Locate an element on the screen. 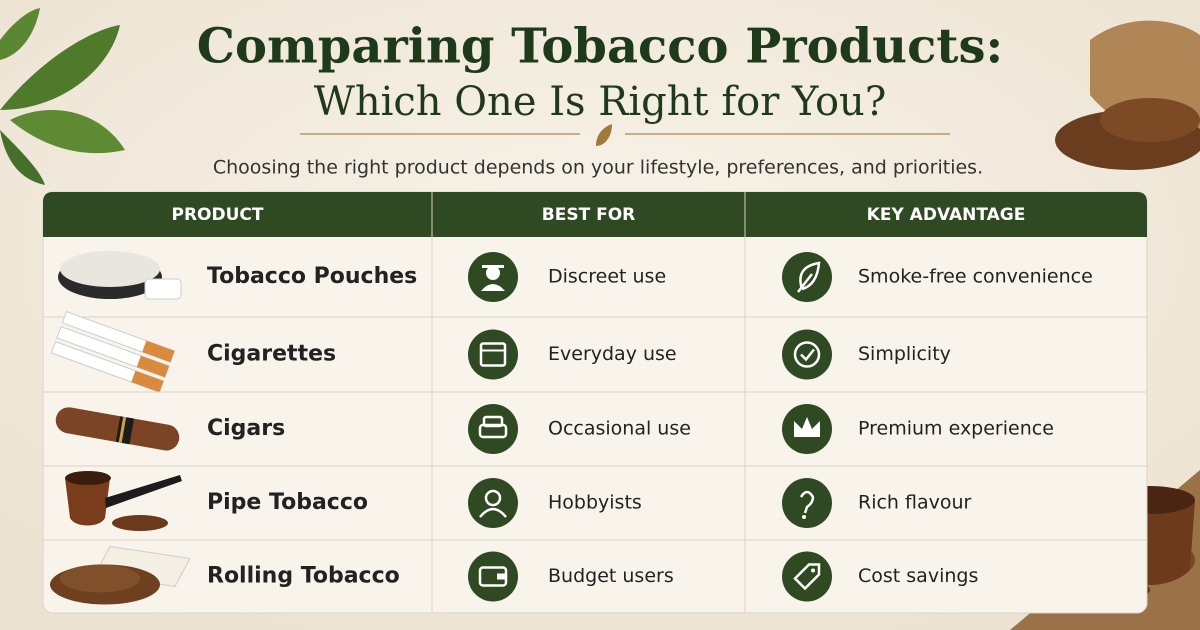 Image resolution: width=1200 pixels, height=630 pixels. icon-shape: Rolling Tobacco is located at coordinates (303, 576).